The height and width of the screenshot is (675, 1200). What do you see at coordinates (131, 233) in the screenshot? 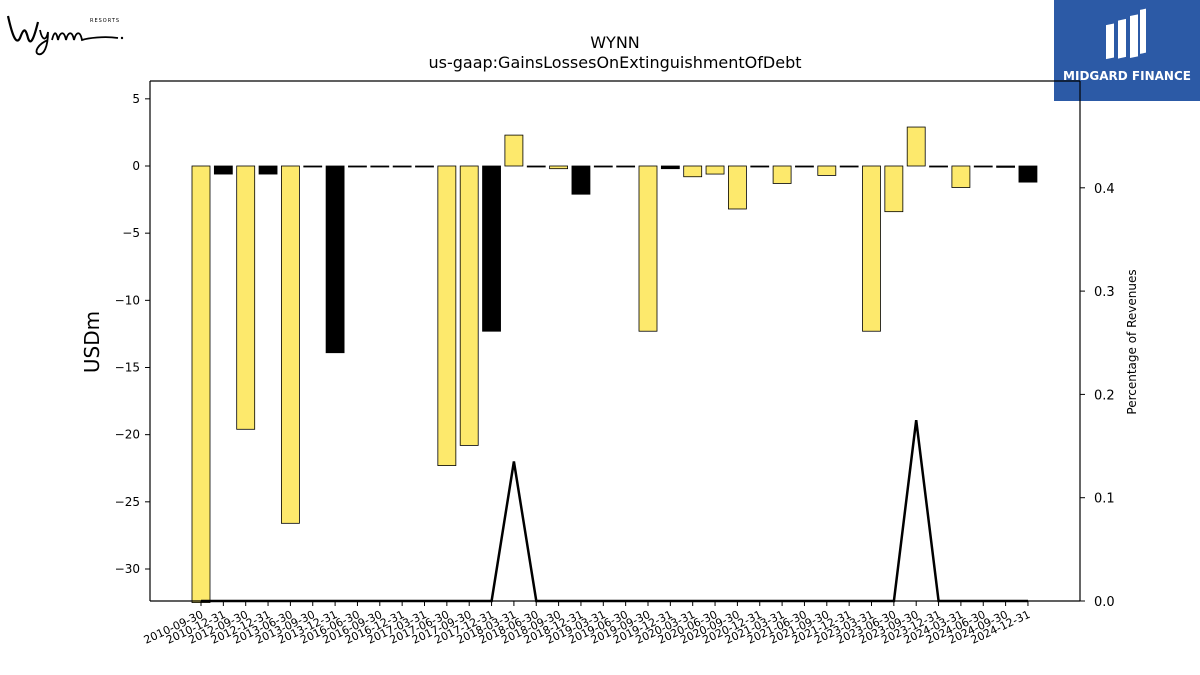
I see `y-tick-label: −5` at bounding box center [131, 233].